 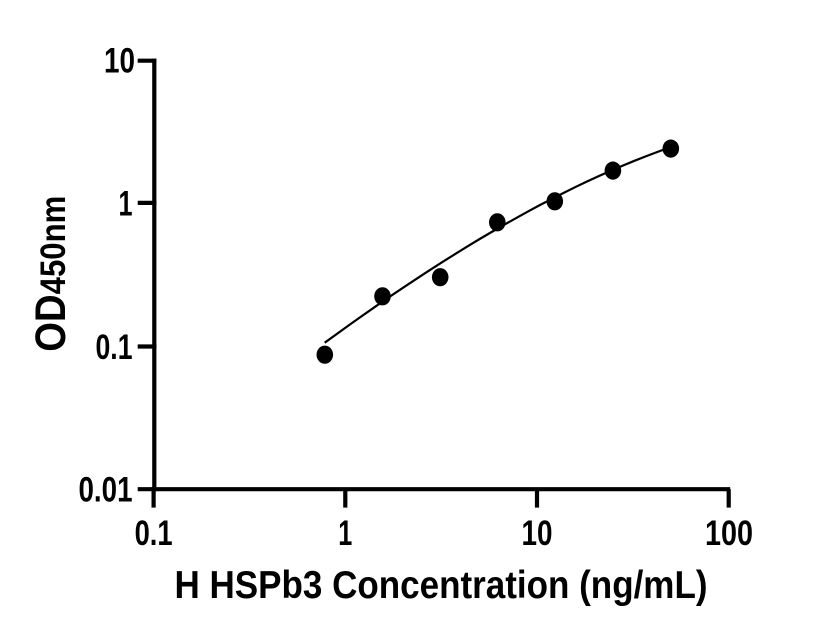 I want to click on svg-text: 100, so click(x=729, y=533).